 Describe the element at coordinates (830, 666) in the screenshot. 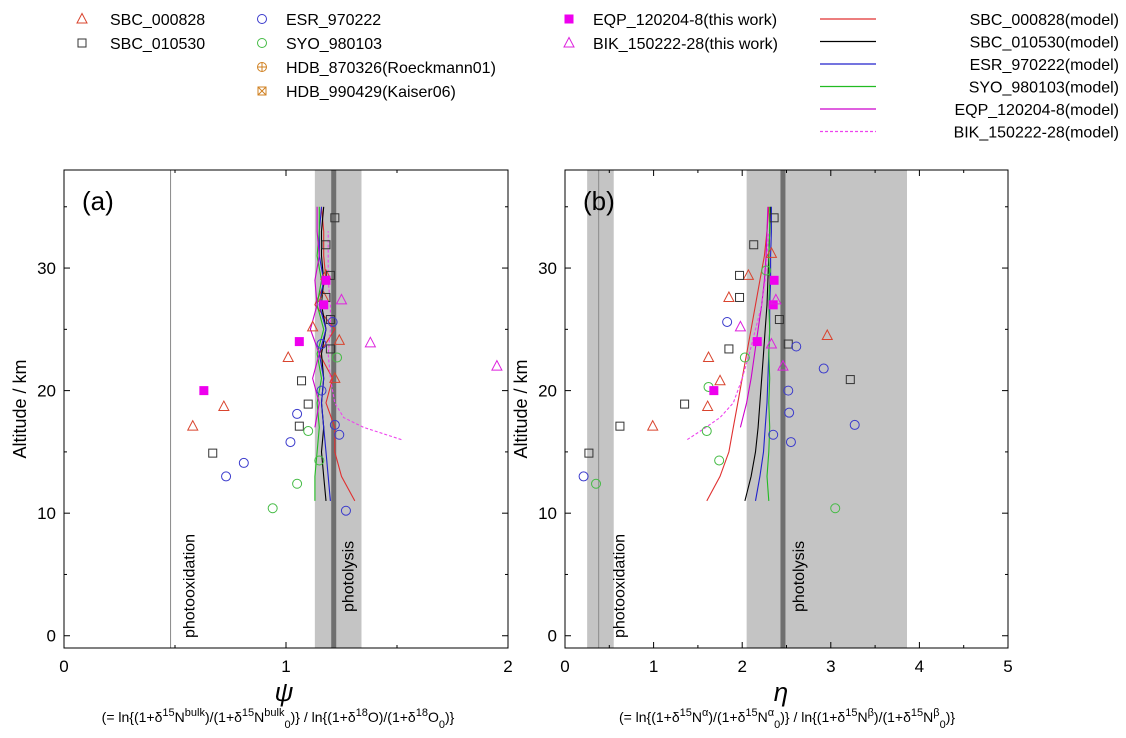

I see `x-tick-label: 3` at that location.